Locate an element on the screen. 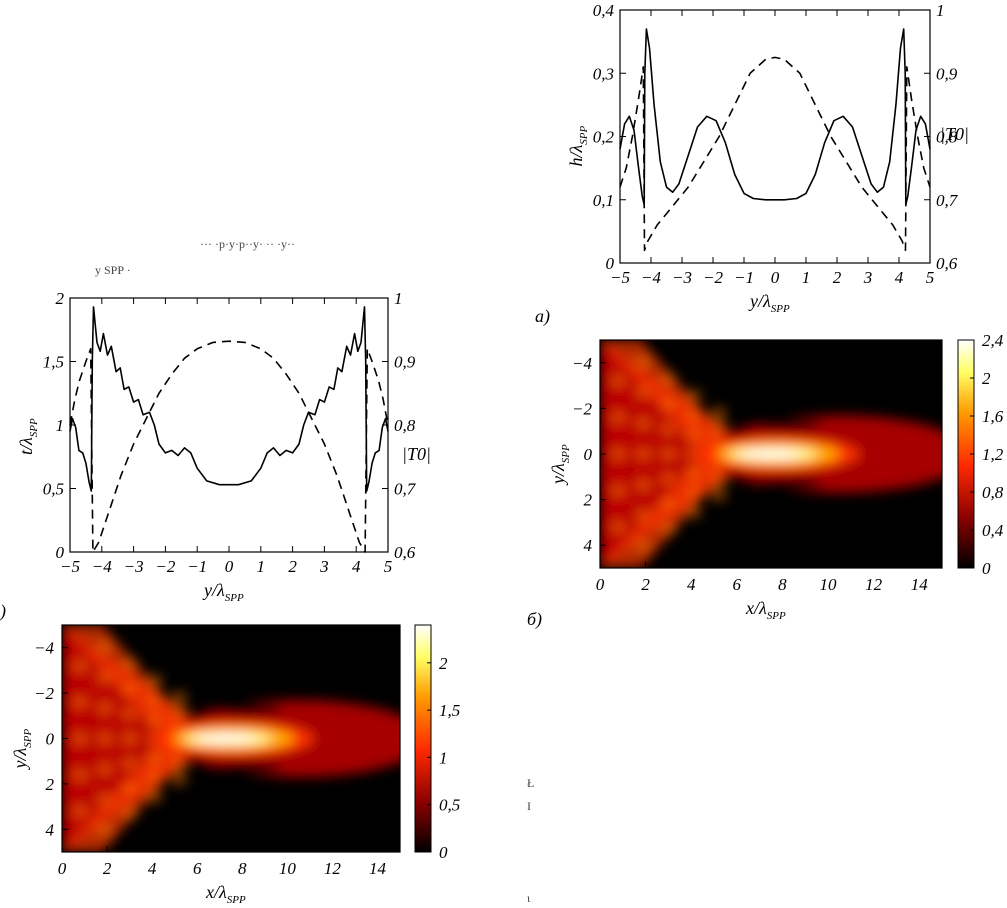 This screenshot has height=908, width=1007. chartA-xtick-label: −1 is located at coordinates (744, 277).